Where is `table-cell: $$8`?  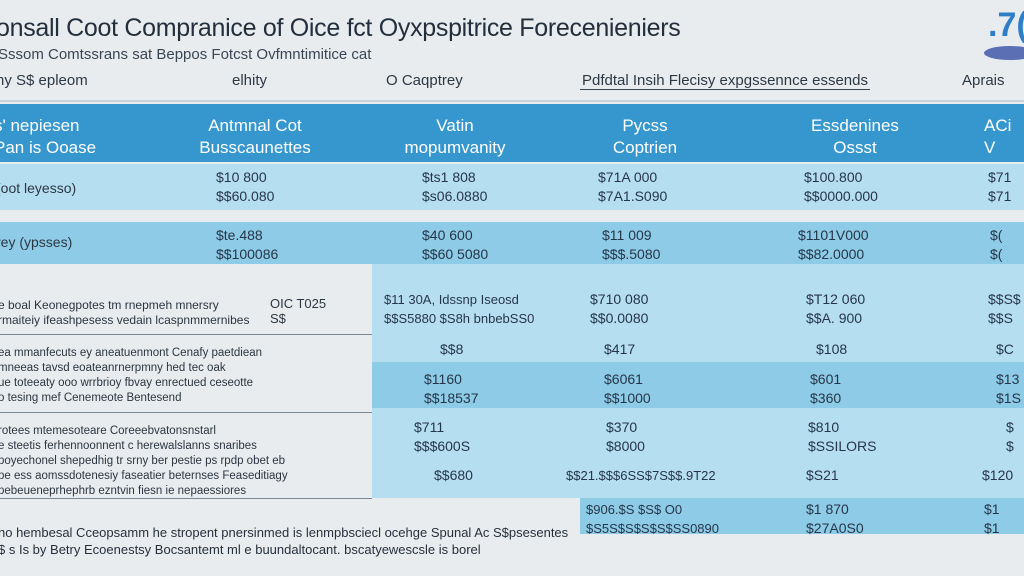
table-cell: $$8 is located at coordinates (452, 349).